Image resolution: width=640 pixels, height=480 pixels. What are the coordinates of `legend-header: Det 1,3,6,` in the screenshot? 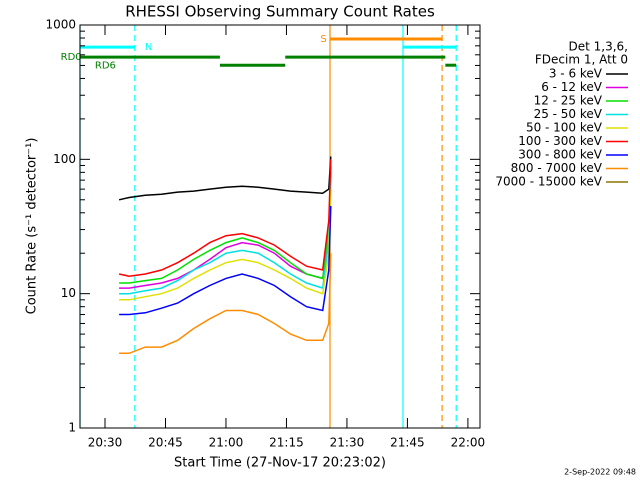 It's located at (599, 47).